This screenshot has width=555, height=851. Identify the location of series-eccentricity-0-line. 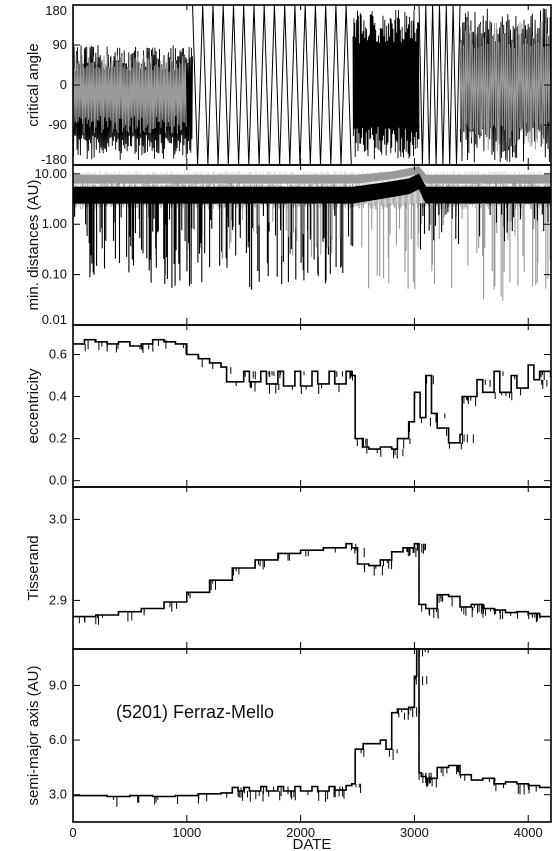
(312, 394).